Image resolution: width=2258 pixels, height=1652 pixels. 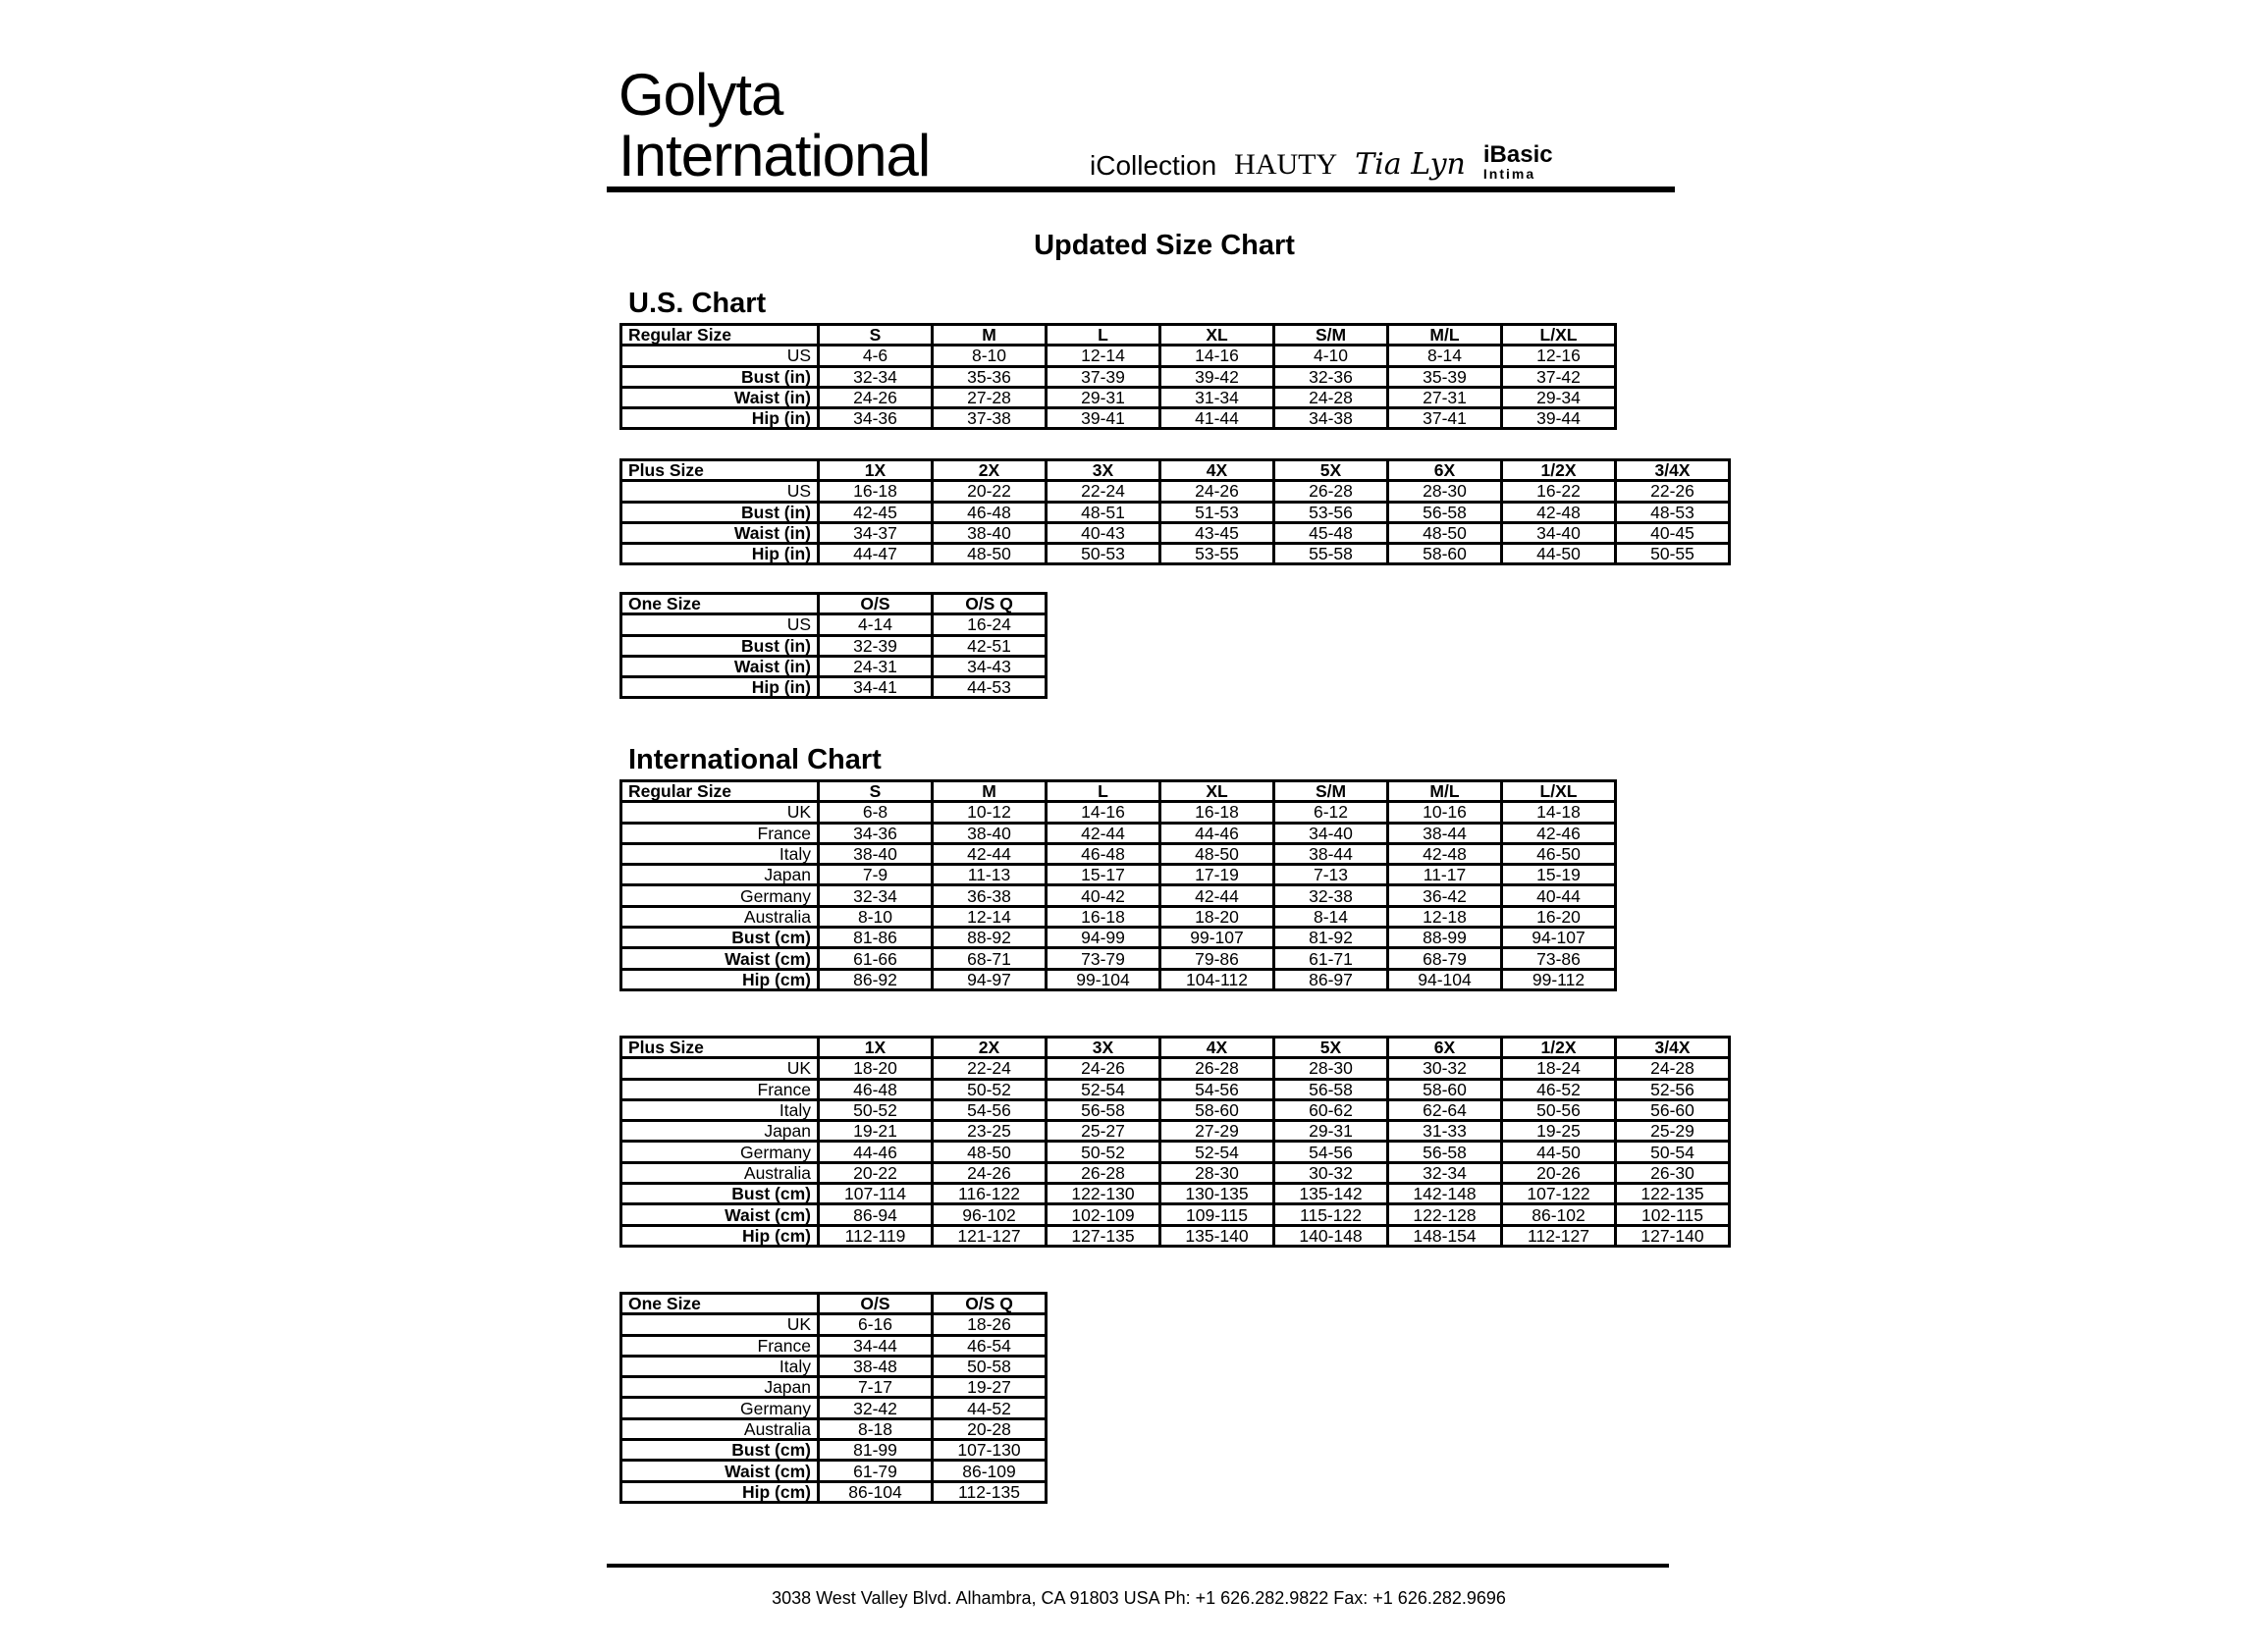 I want to click on column-header: M/L, so click(x=1444, y=334).